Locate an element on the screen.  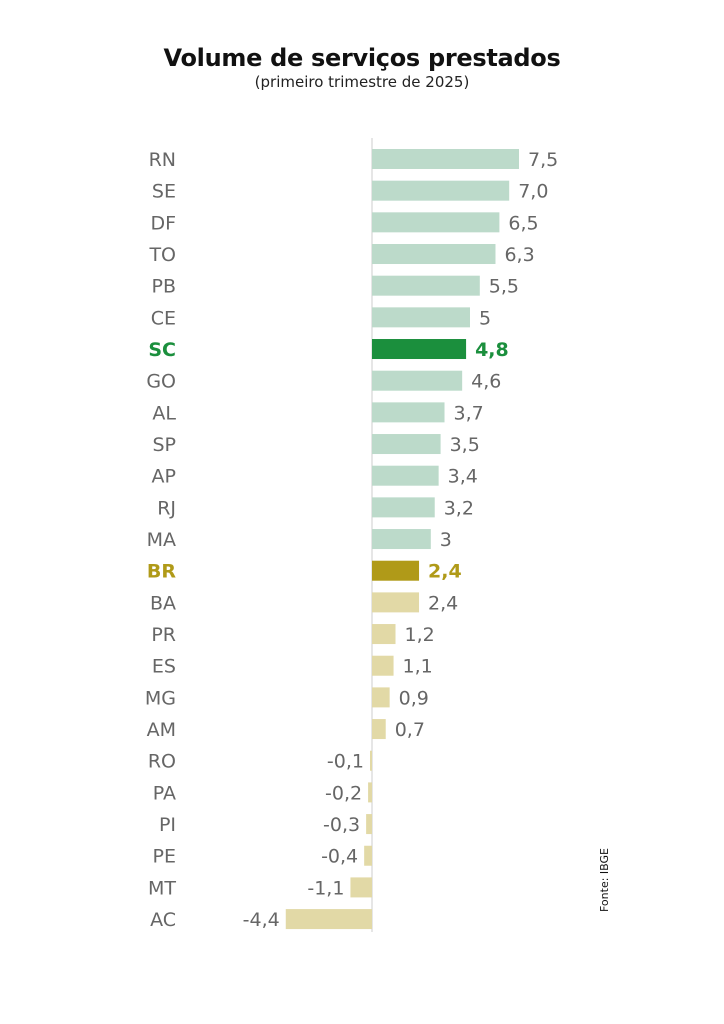
bar-pe is located at coordinates (368, 855).